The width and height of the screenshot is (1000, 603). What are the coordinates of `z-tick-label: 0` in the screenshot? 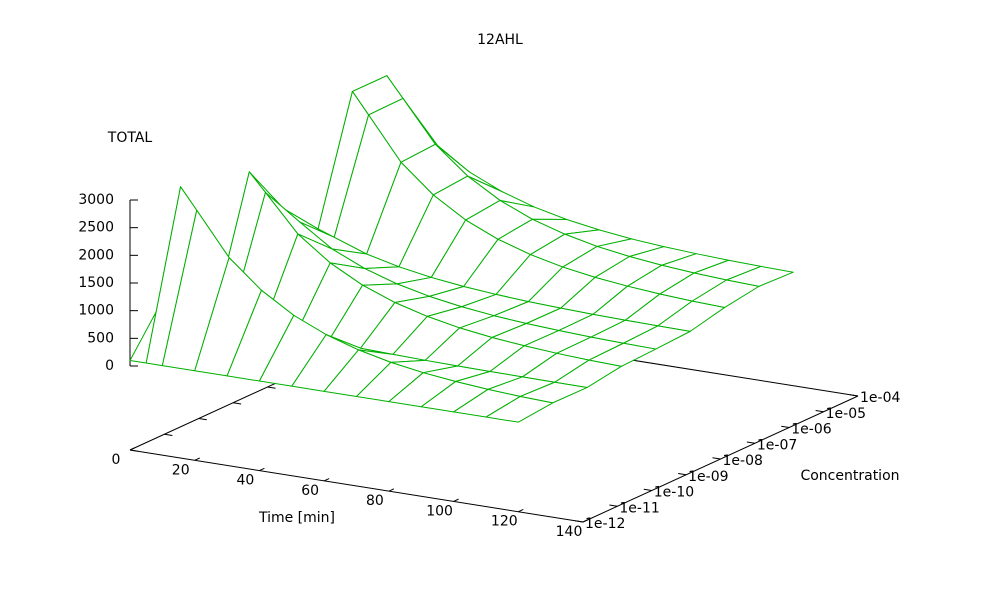 It's located at (109, 366).